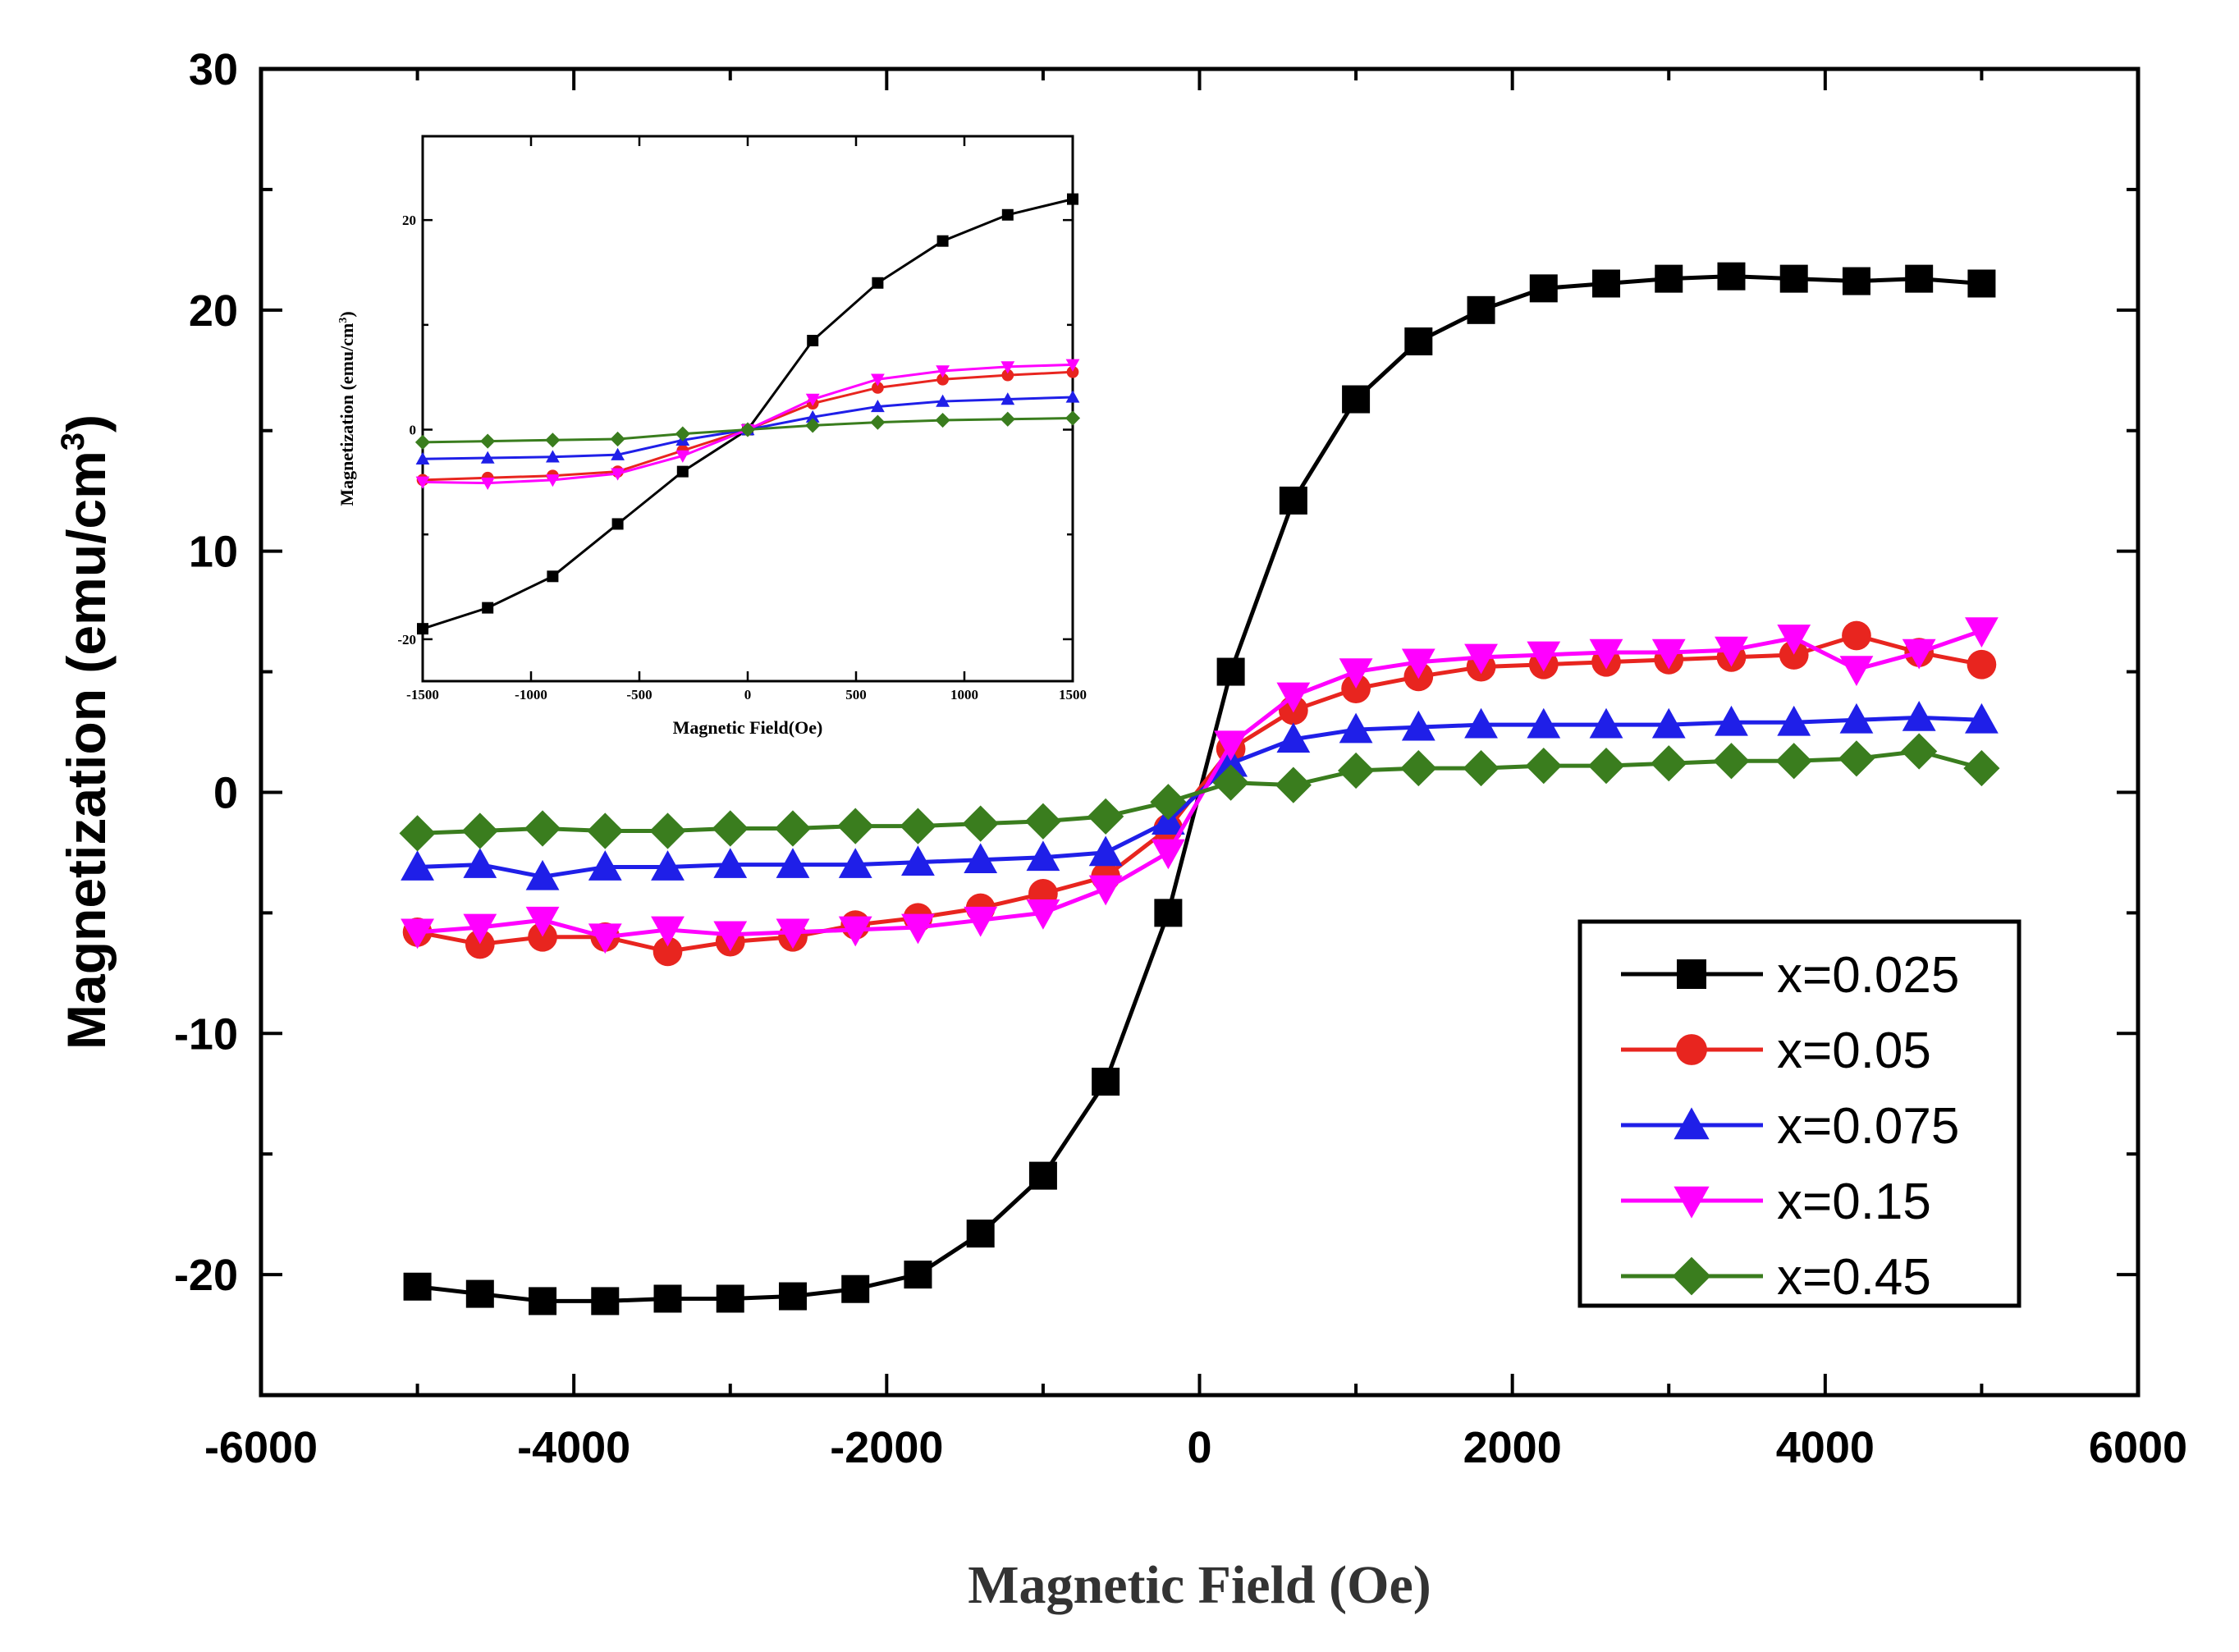 This screenshot has height=1652, width=2239. Describe the element at coordinates (347, 314) in the screenshot. I see `inset-y-axis-title-close: )` at that location.